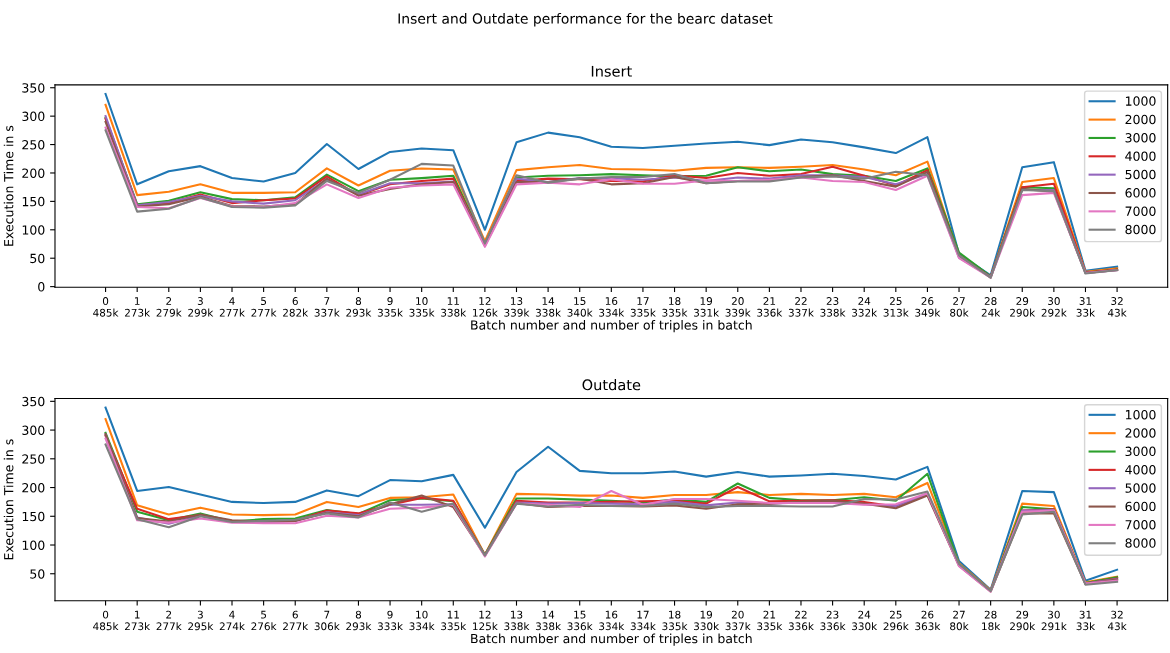  Describe the element at coordinates (169, 620) in the screenshot. I see `x-tick-label: 2 277k` at that location.